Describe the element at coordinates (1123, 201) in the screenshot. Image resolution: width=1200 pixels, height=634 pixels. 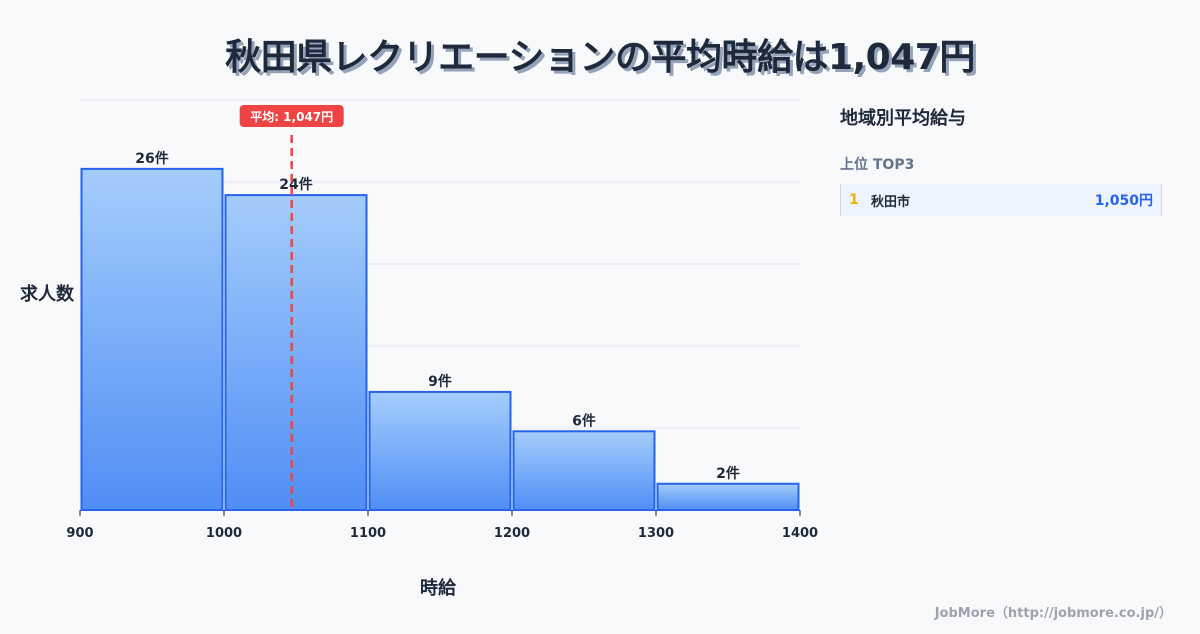
I see `region-salary: 1,050円` at that location.